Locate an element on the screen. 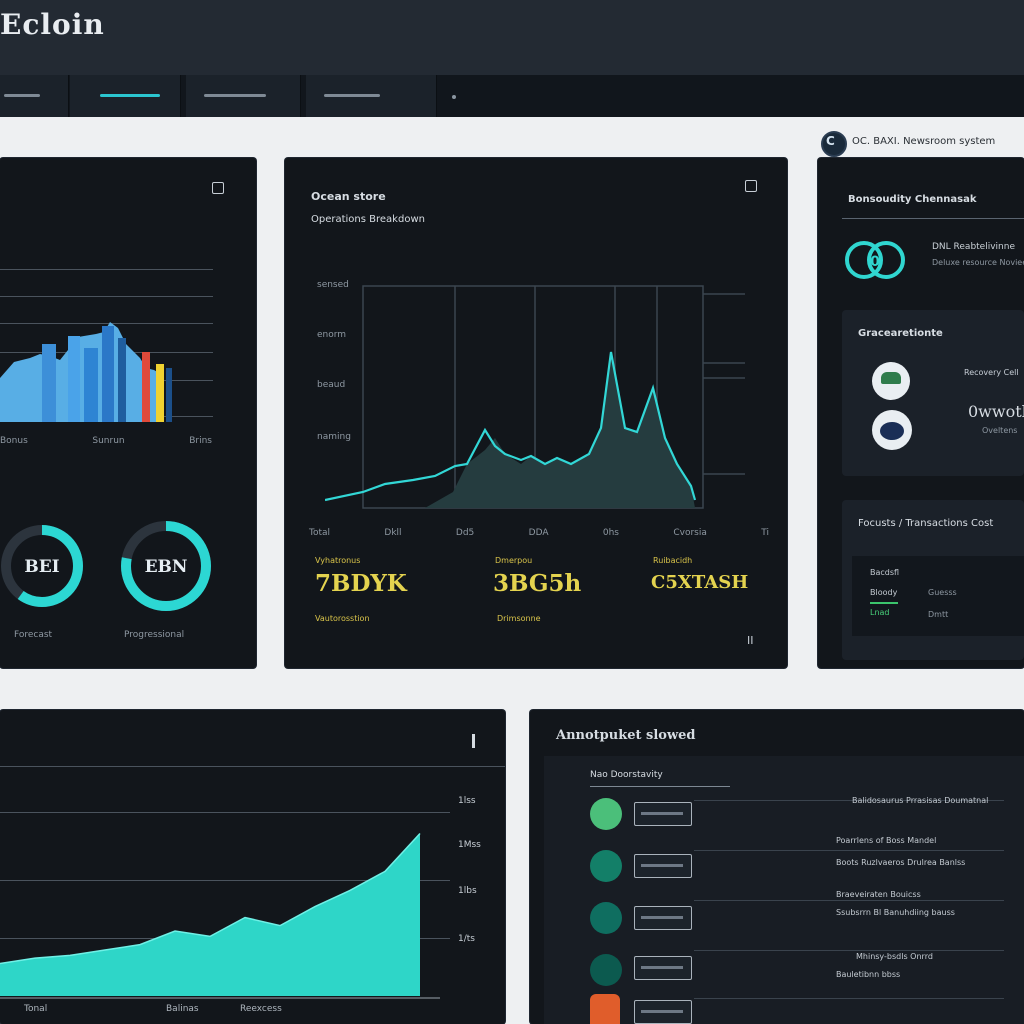 The width and height of the screenshot is (1024, 1024). link-logo-icon: 0 is located at coordinates (875, 260).